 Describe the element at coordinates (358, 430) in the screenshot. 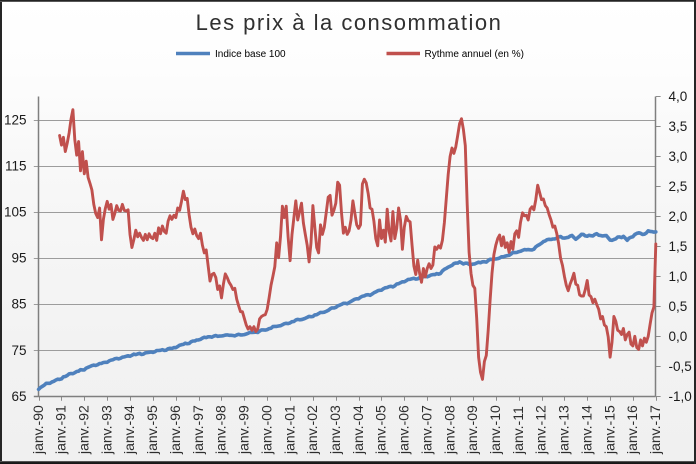

I see `svg-text: janv.-04` at that location.